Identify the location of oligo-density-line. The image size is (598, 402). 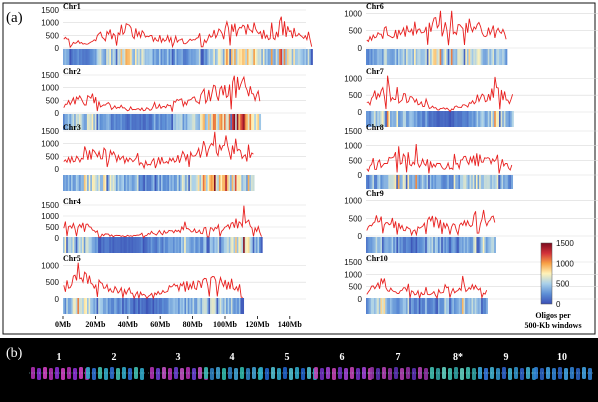
(431, 223).